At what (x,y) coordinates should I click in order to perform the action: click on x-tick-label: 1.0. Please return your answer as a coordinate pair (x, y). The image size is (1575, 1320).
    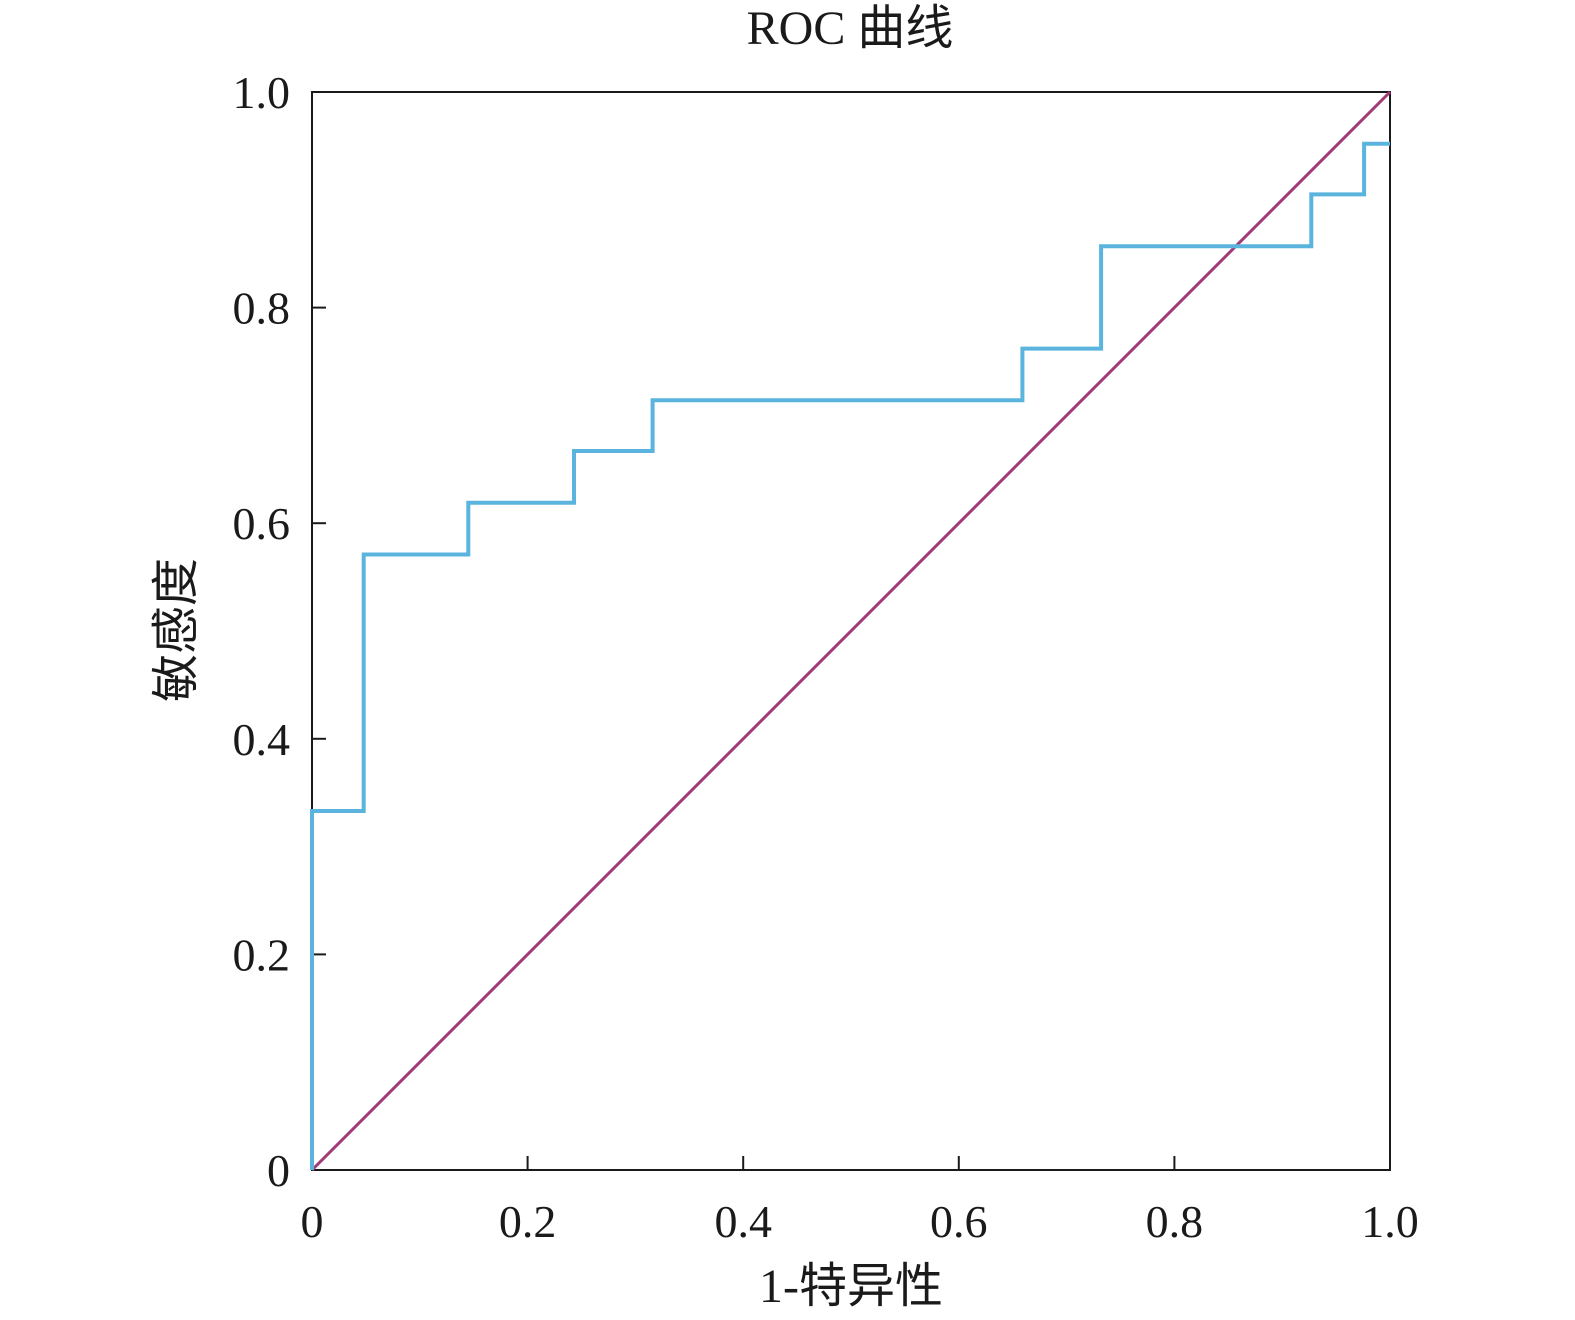
    Looking at the image, I should click on (1390, 1221).